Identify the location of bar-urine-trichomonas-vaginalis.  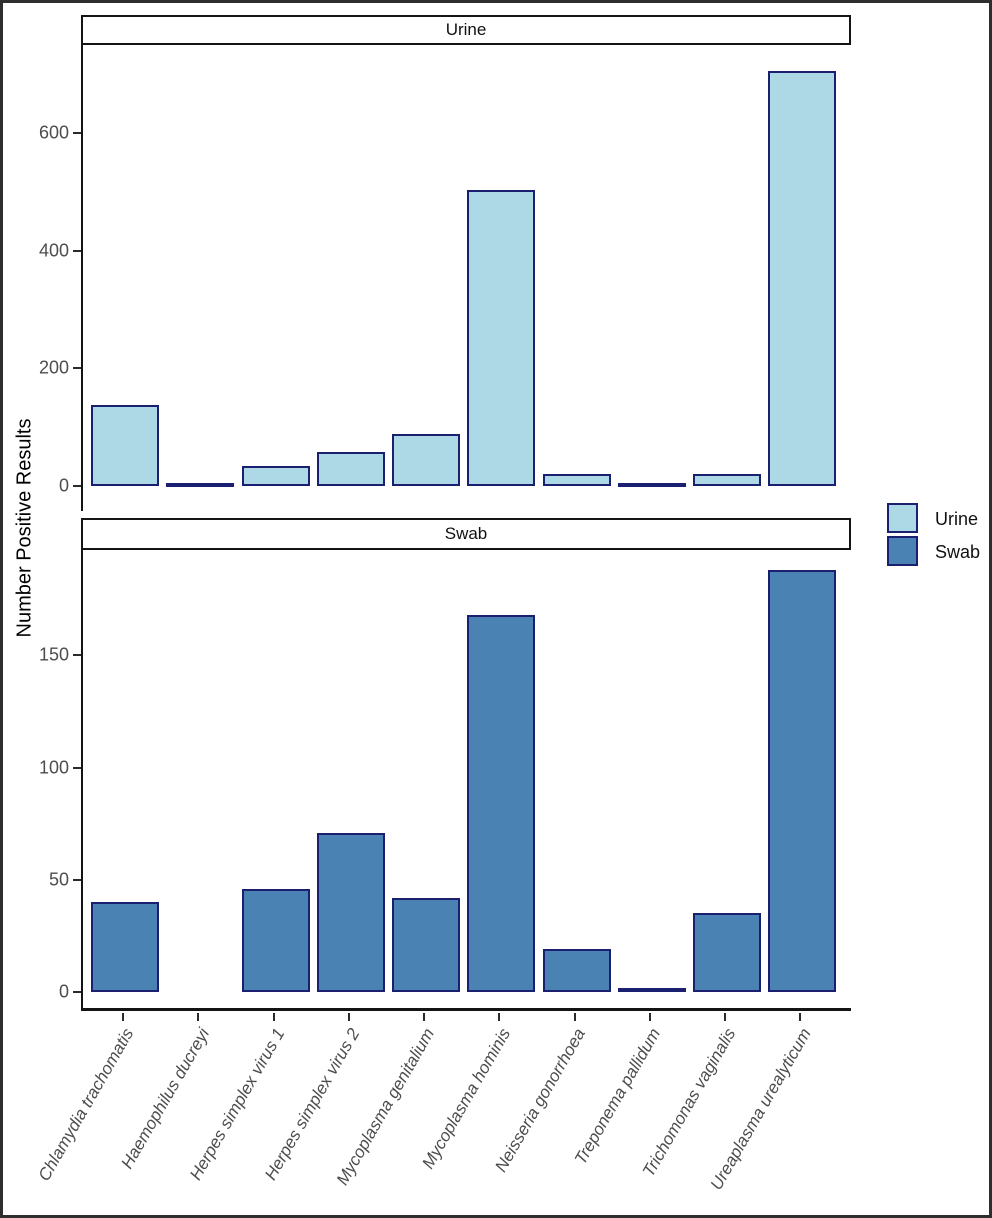
(727, 479).